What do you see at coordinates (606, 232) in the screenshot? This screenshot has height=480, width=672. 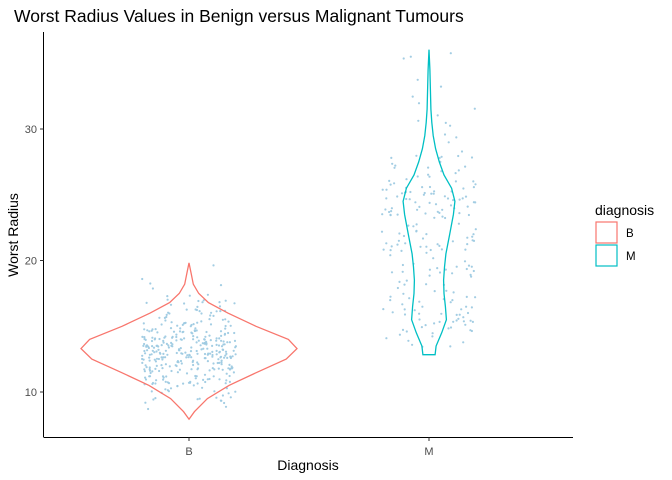 I see `legend-key-B` at bounding box center [606, 232].